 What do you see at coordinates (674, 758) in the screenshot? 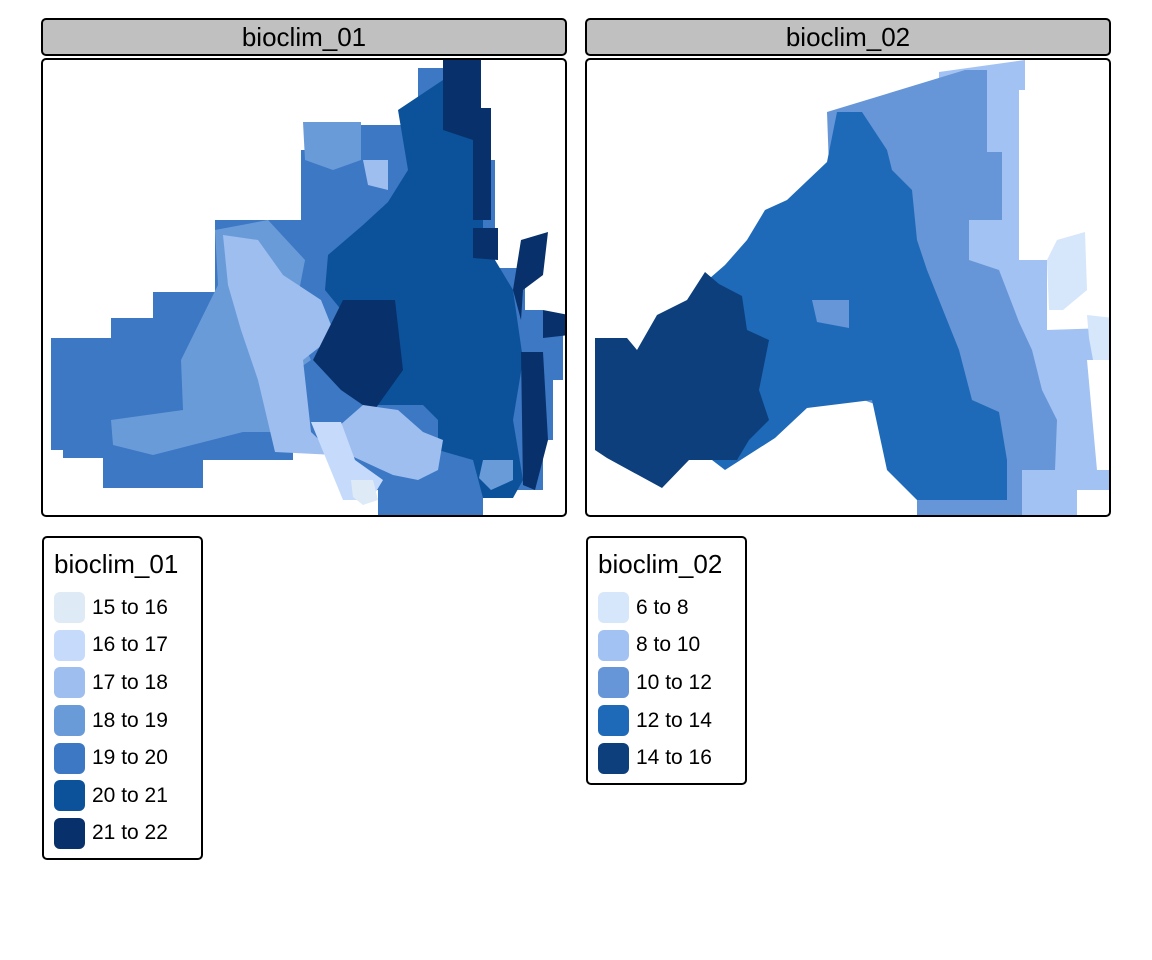
I see `legend-label: 14 to 16` at bounding box center [674, 758].